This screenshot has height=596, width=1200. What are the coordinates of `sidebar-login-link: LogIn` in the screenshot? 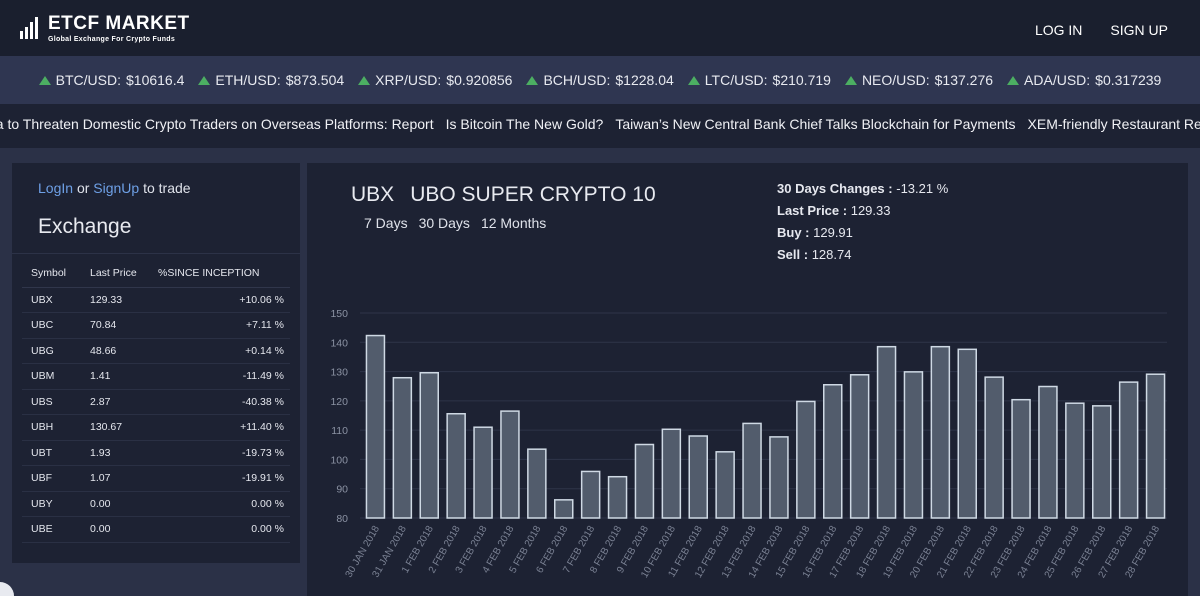 It's located at (56, 188).